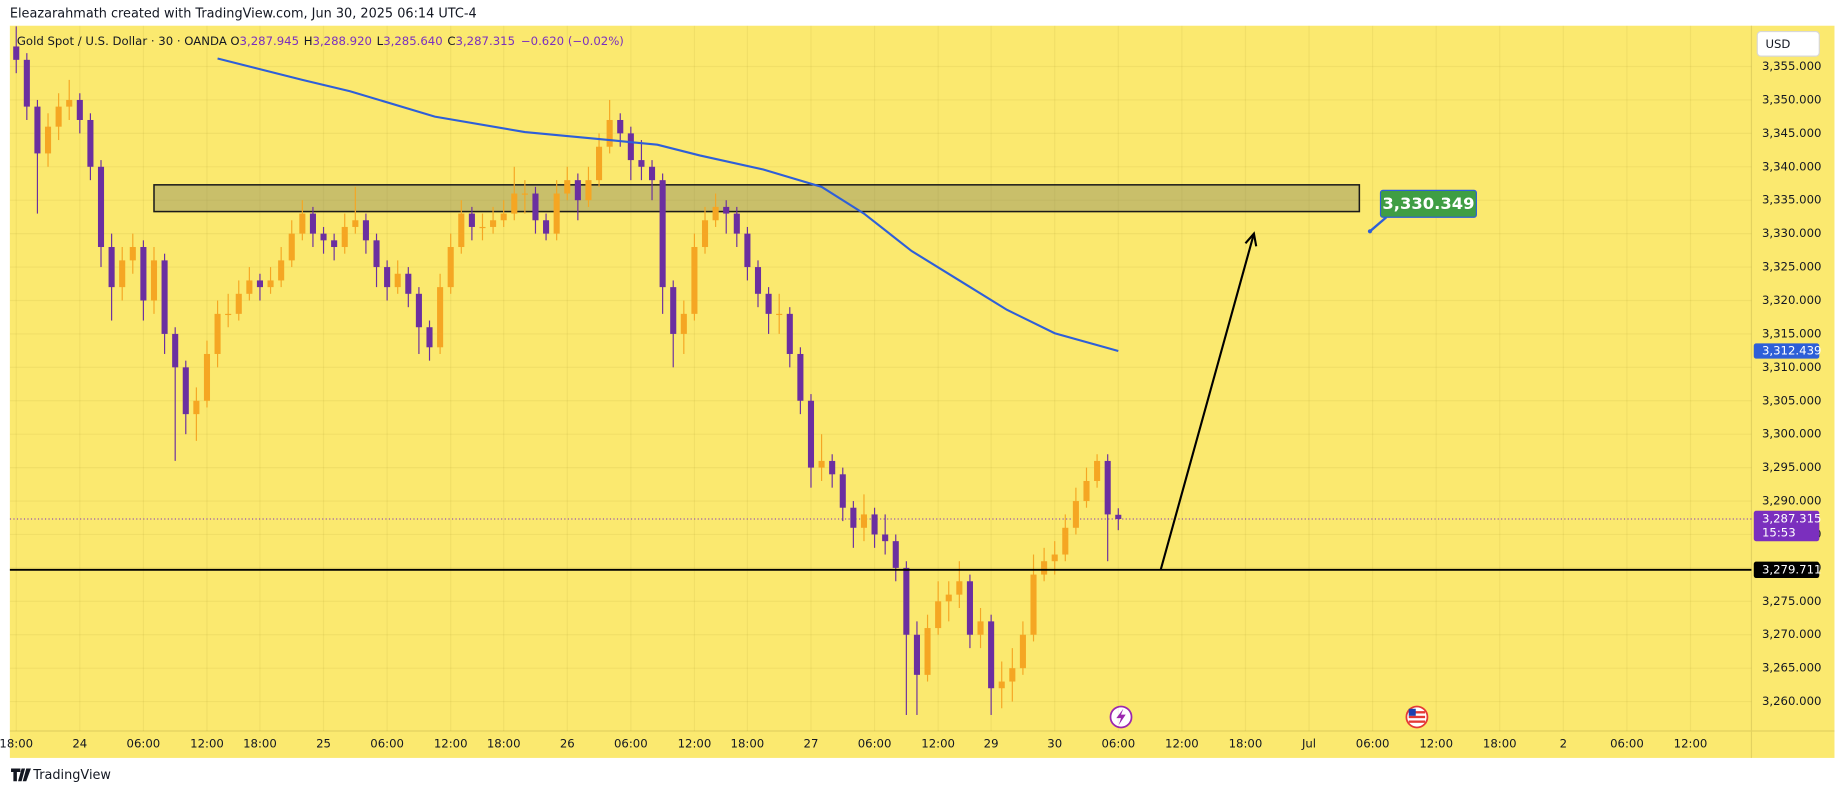 This screenshot has height=793, width=1835. I want to click on y-tick-label: 3,320.000, so click(1791, 300).